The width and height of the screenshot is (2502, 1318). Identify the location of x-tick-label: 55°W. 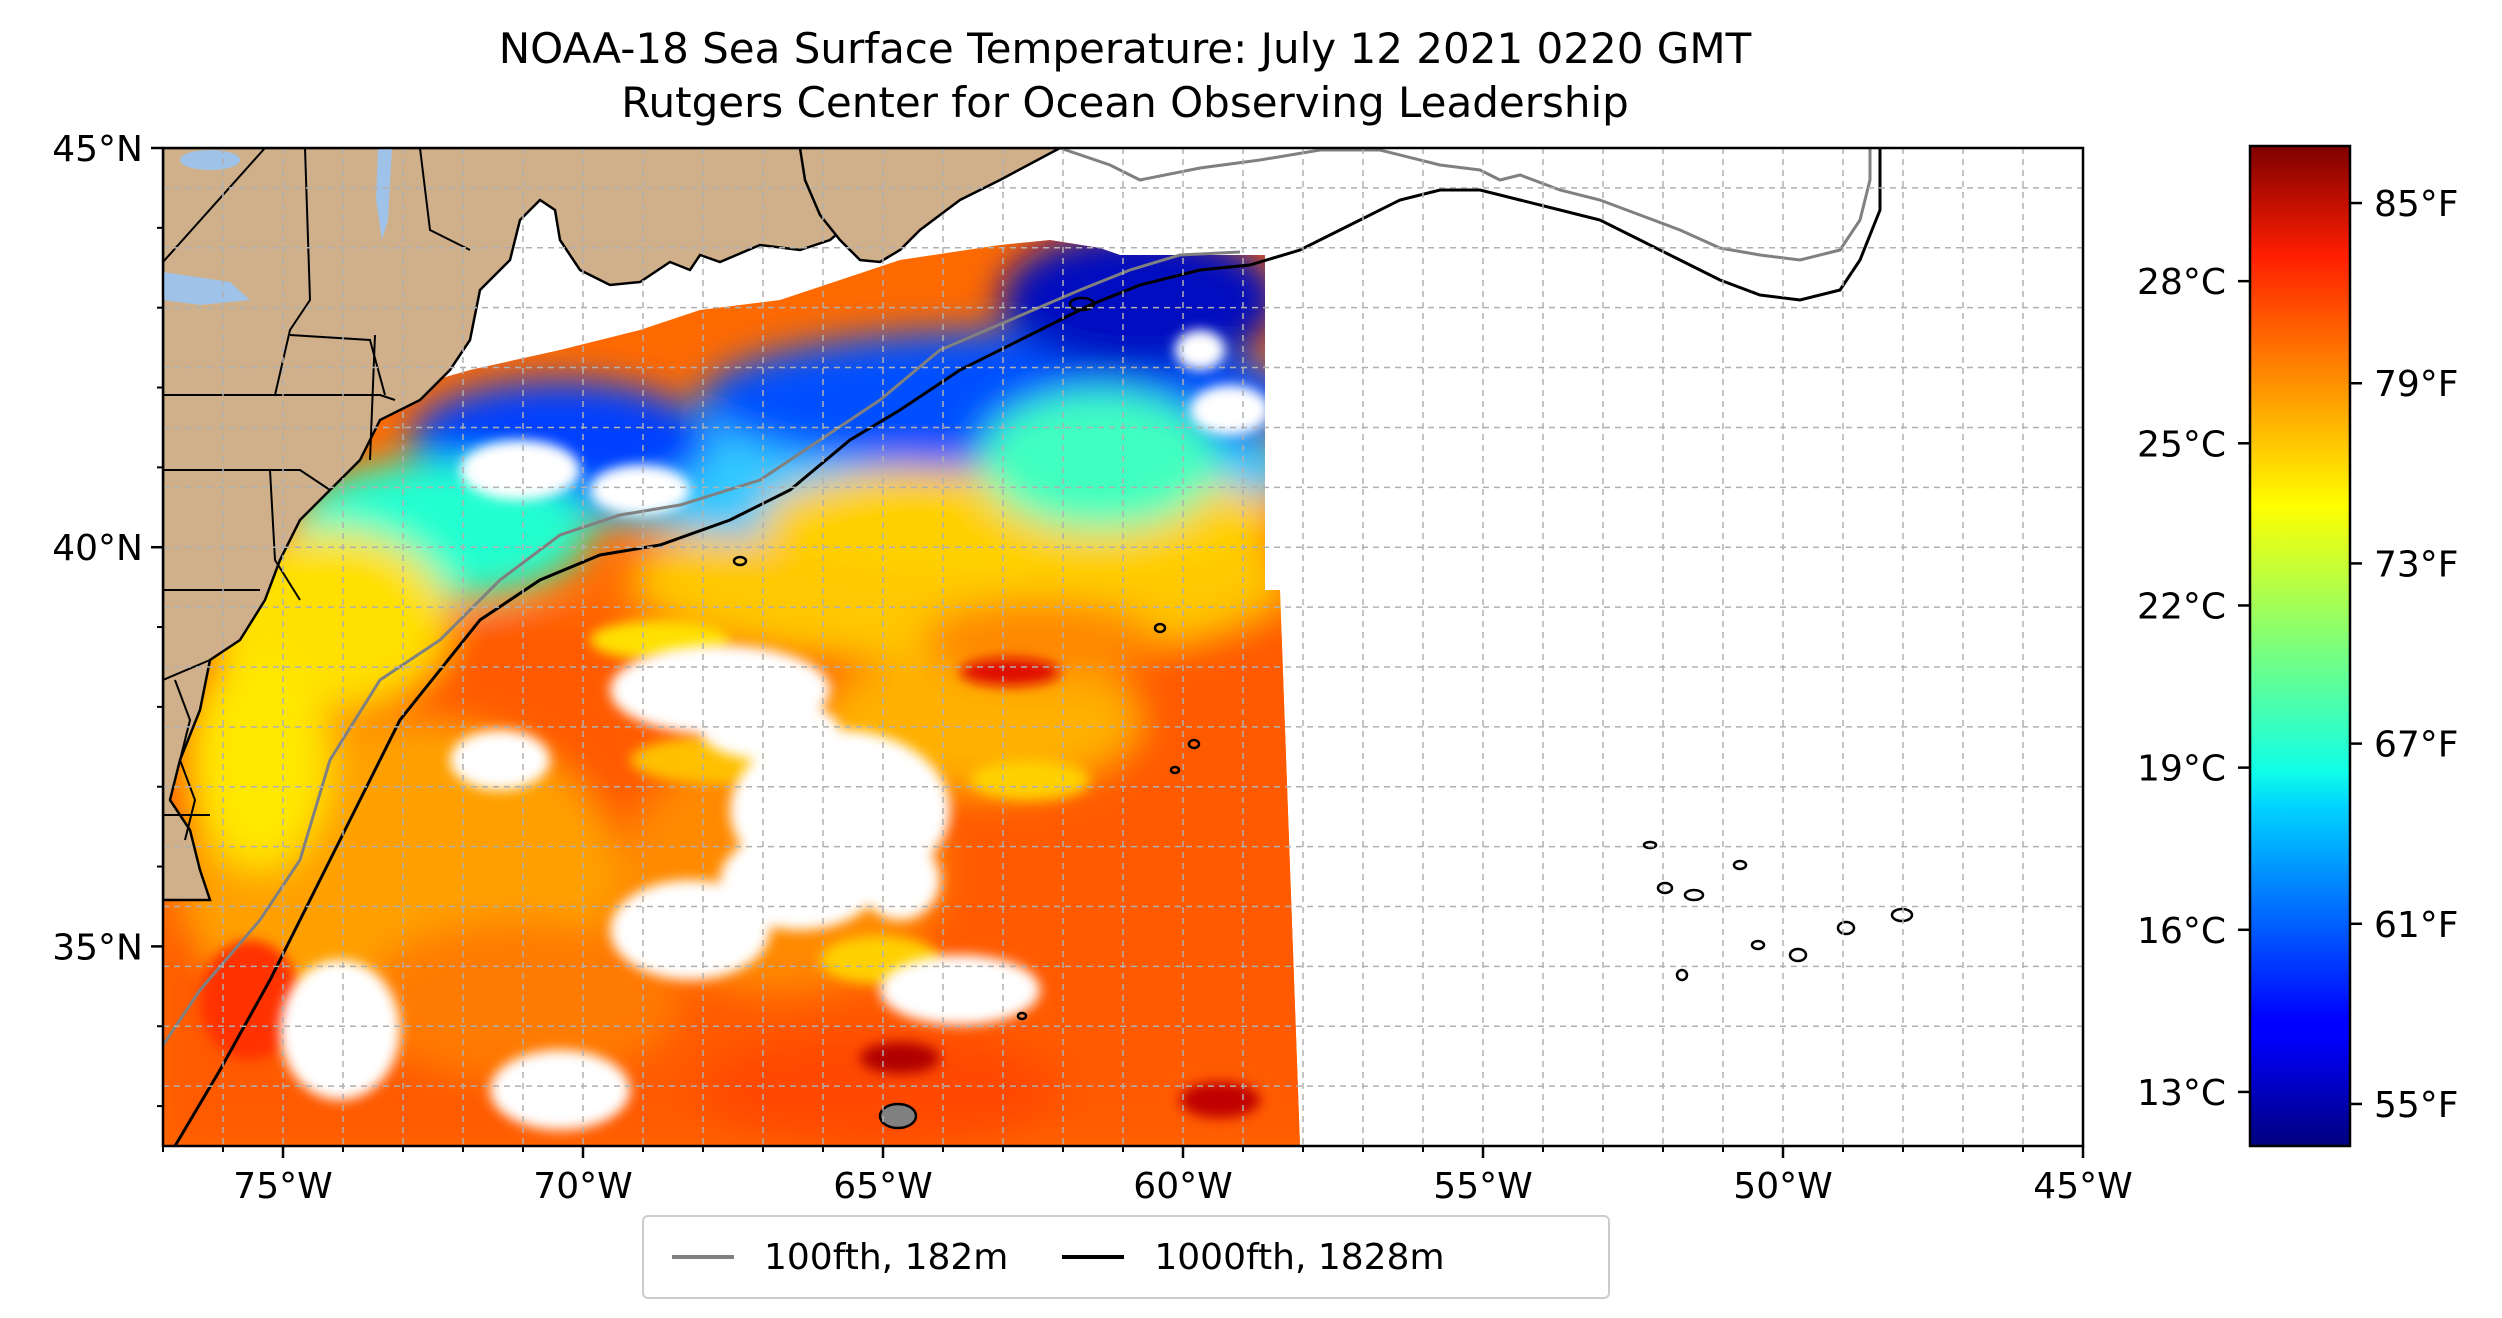
(1482, 1186).